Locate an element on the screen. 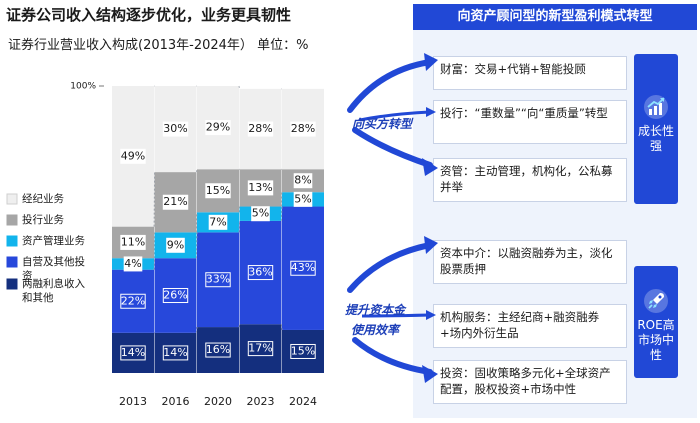  legend-label-4-line2: 和其他 is located at coordinates (38, 297).